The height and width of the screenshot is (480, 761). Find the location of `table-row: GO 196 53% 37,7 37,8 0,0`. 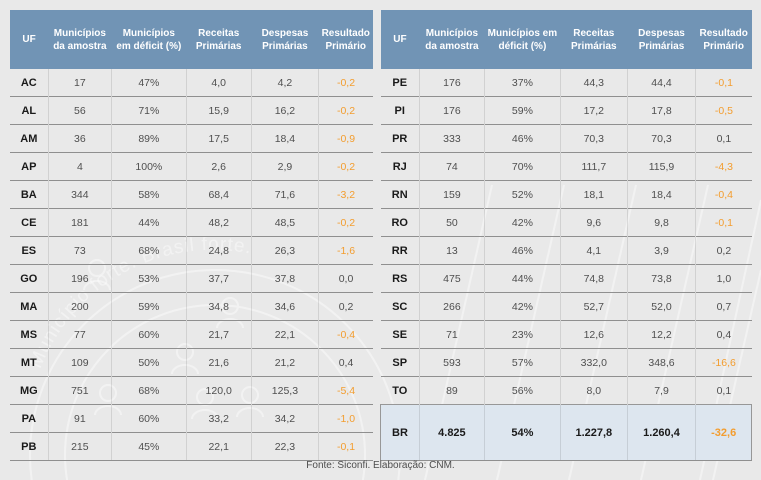

table-row: GO 196 53% 37,7 37,8 0,0 is located at coordinates (191, 278).